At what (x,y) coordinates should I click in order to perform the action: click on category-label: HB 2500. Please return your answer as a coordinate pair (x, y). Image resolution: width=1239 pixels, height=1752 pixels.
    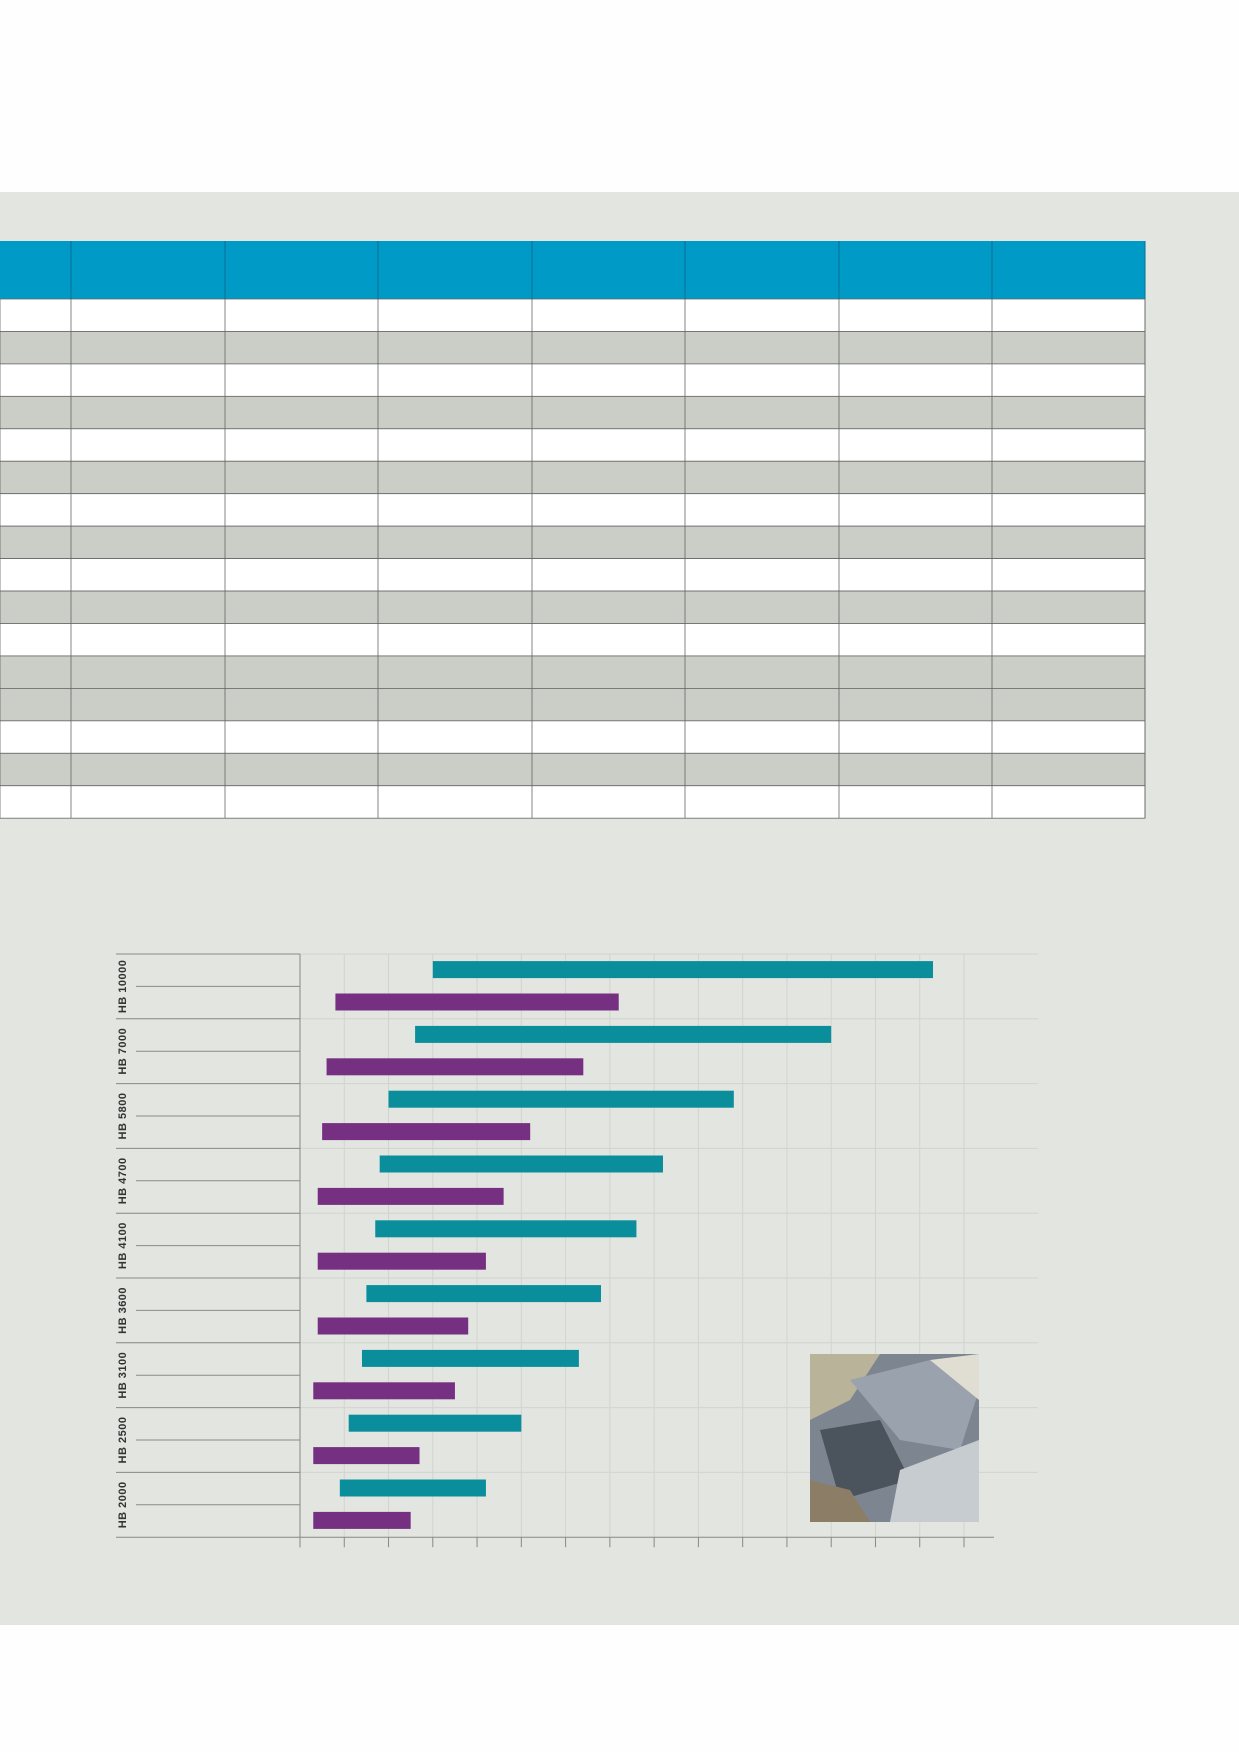
    Looking at the image, I should click on (123, 1440).